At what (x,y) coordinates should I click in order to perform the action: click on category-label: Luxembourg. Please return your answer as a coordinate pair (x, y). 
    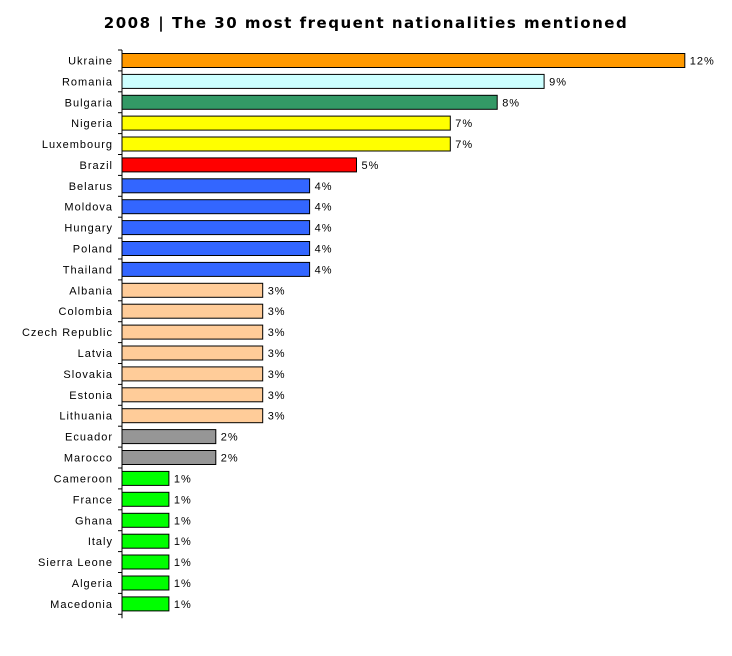
    Looking at the image, I should click on (77, 145).